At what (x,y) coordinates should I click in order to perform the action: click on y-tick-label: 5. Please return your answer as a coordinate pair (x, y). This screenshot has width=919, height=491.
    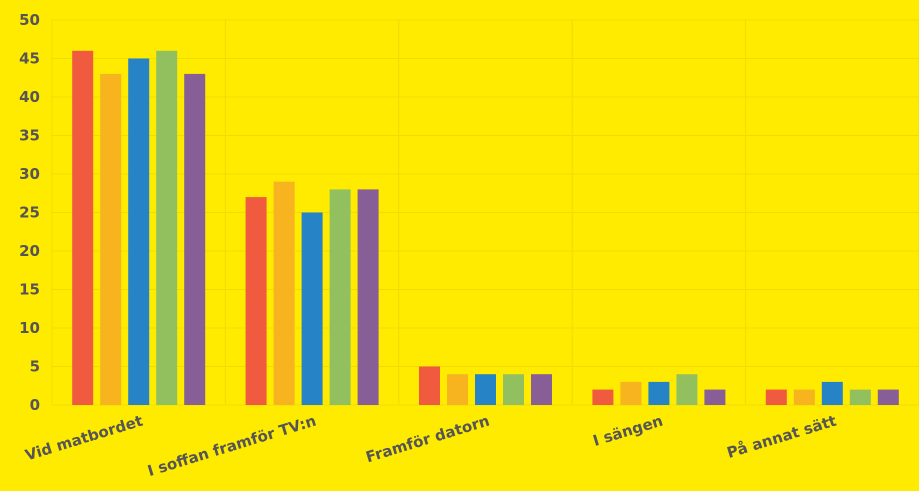
    Looking at the image, I should click on (35, 367).